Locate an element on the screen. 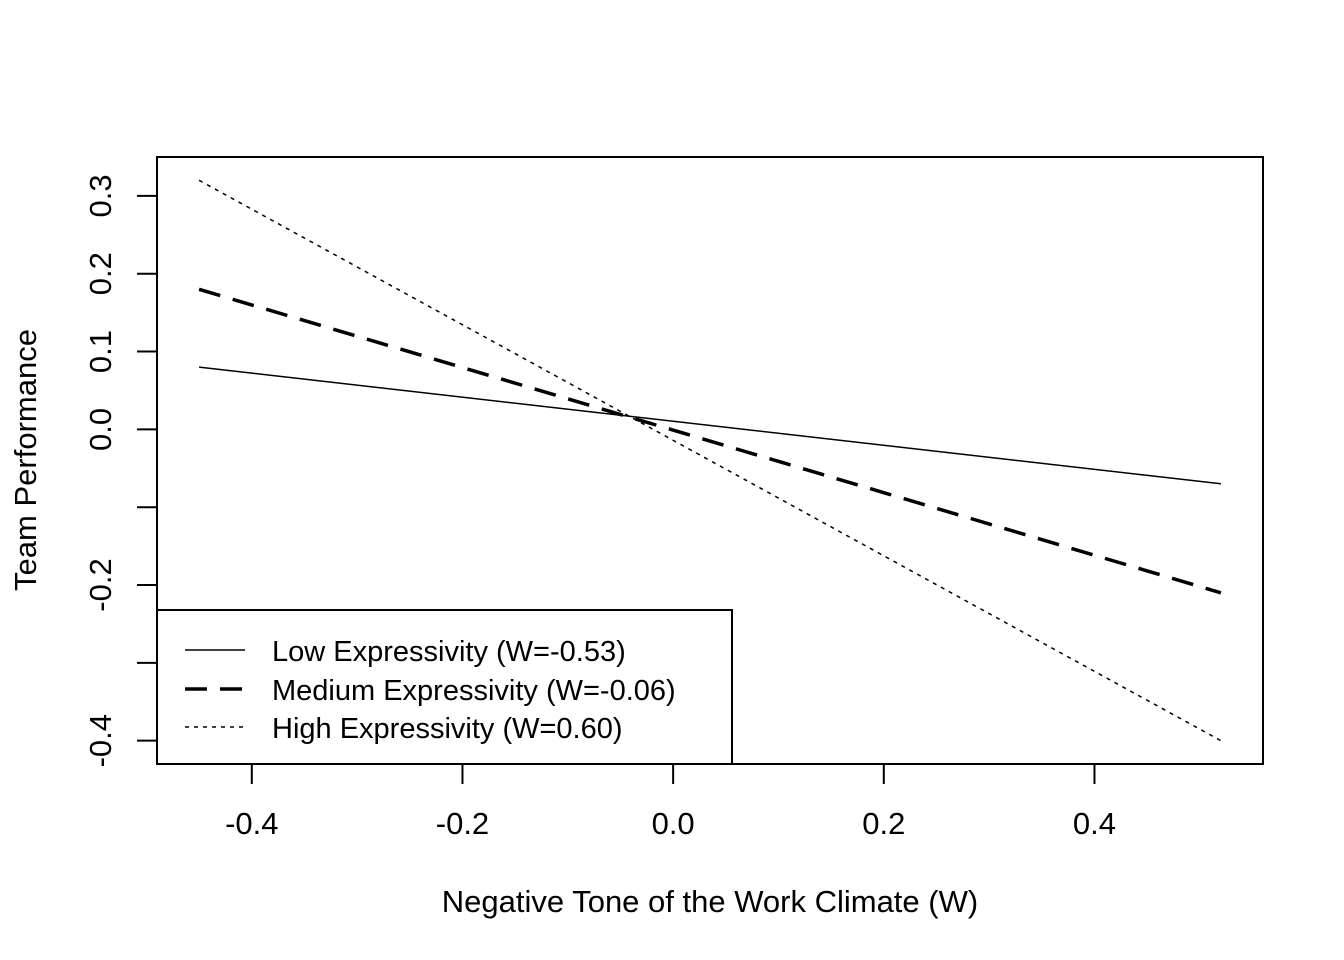 The height and width of the screenshot is (960, 1344). legend-box is located at coordinates (444, 687).